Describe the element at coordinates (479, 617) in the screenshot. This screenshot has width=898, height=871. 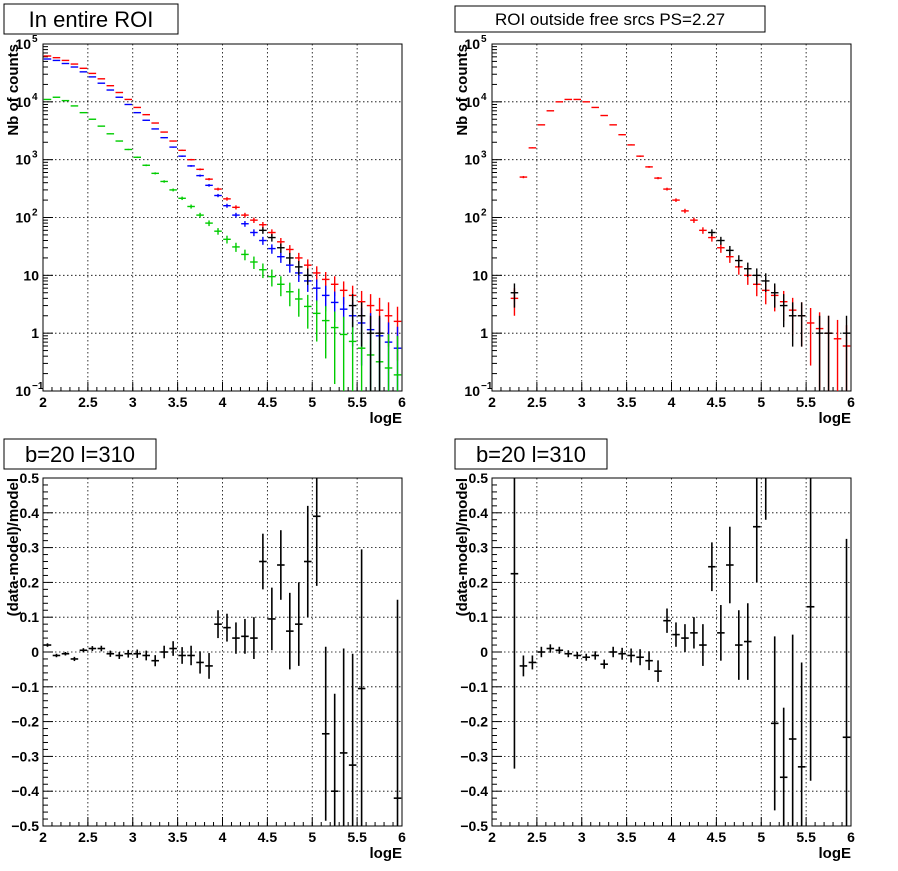
I see `y-tick-label: 0.1` at that location.